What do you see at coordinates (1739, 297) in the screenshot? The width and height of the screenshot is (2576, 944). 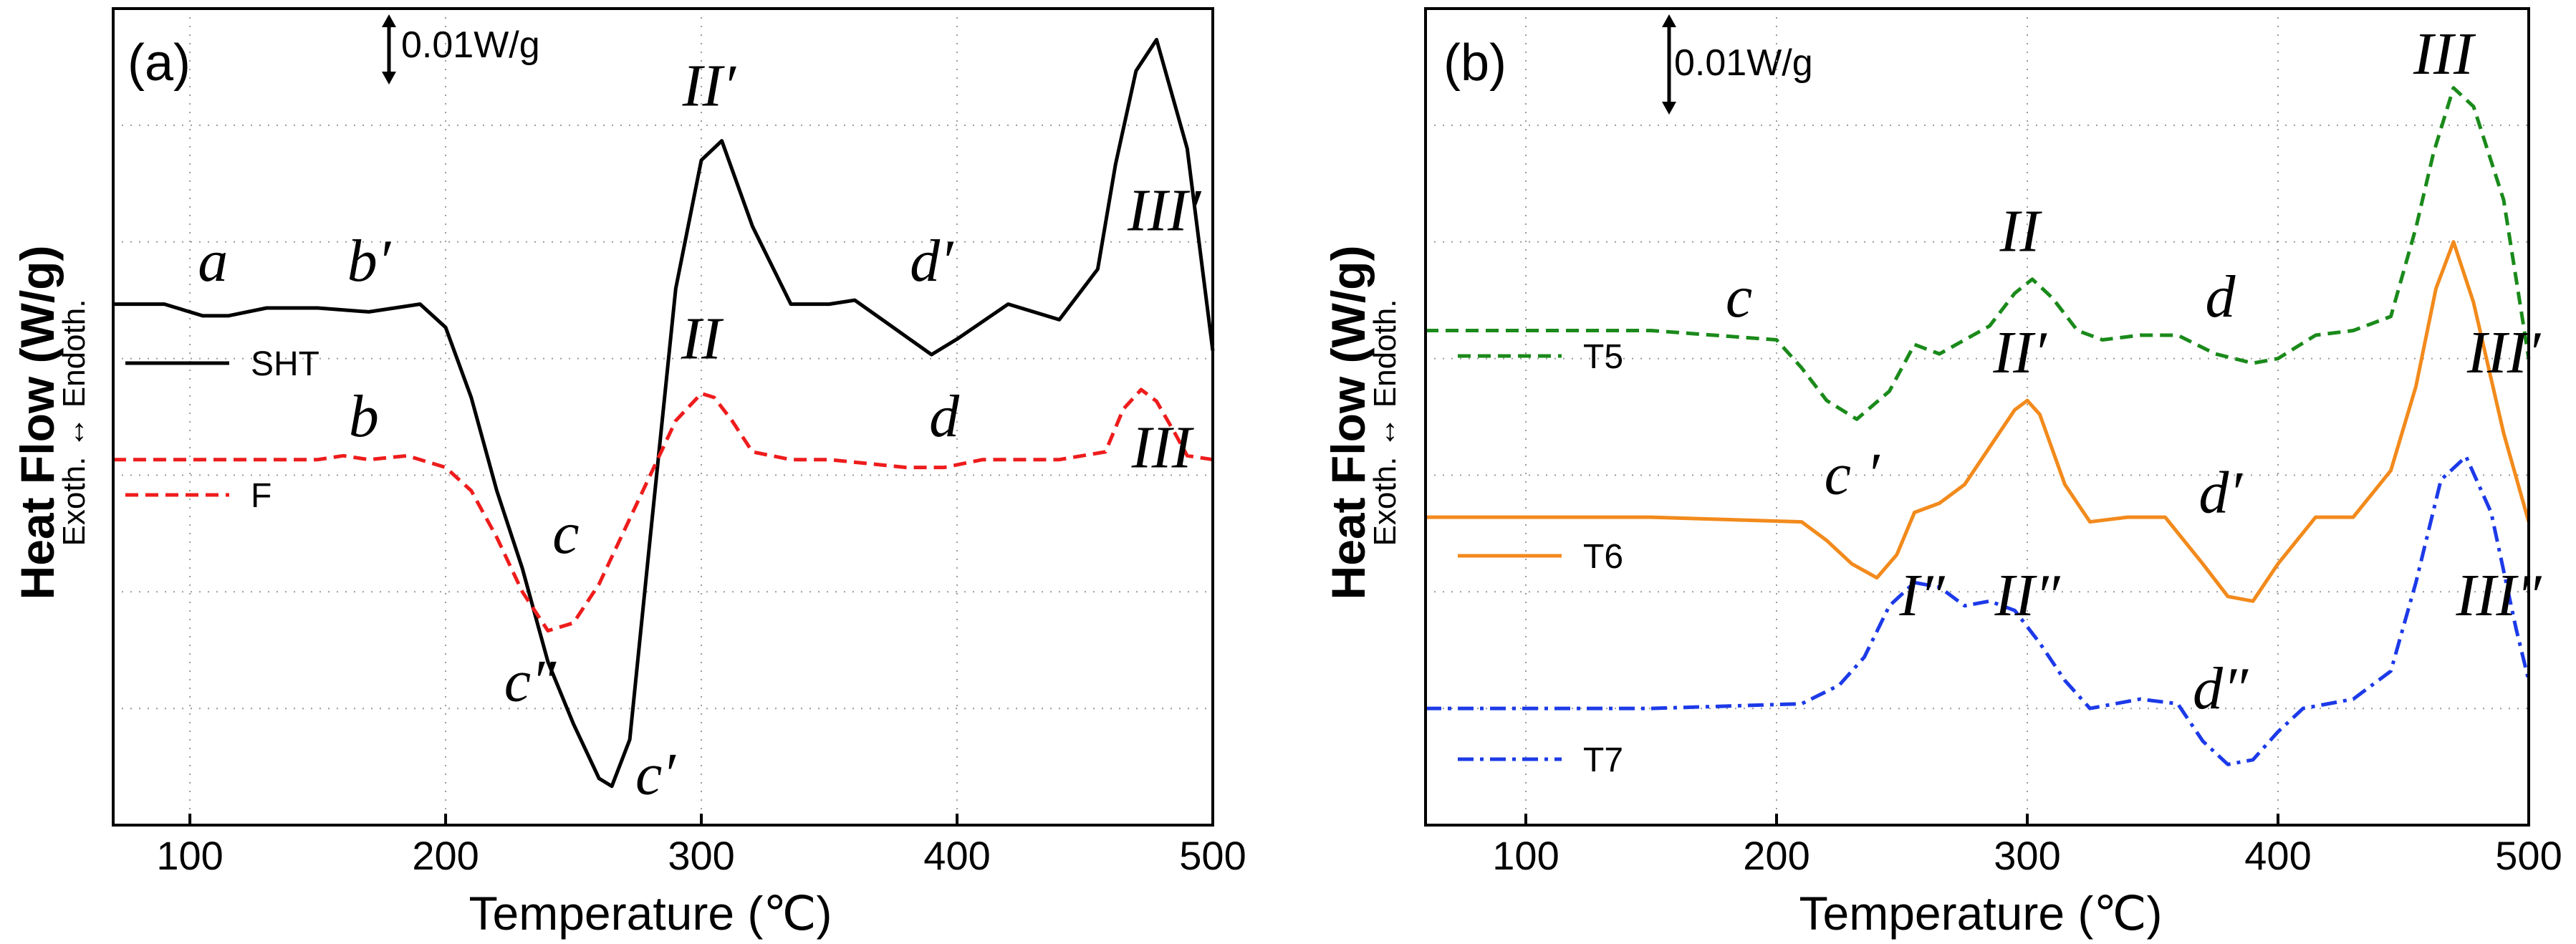 I see `p1-annotation-2: c` at bounding box center [1739, 297].